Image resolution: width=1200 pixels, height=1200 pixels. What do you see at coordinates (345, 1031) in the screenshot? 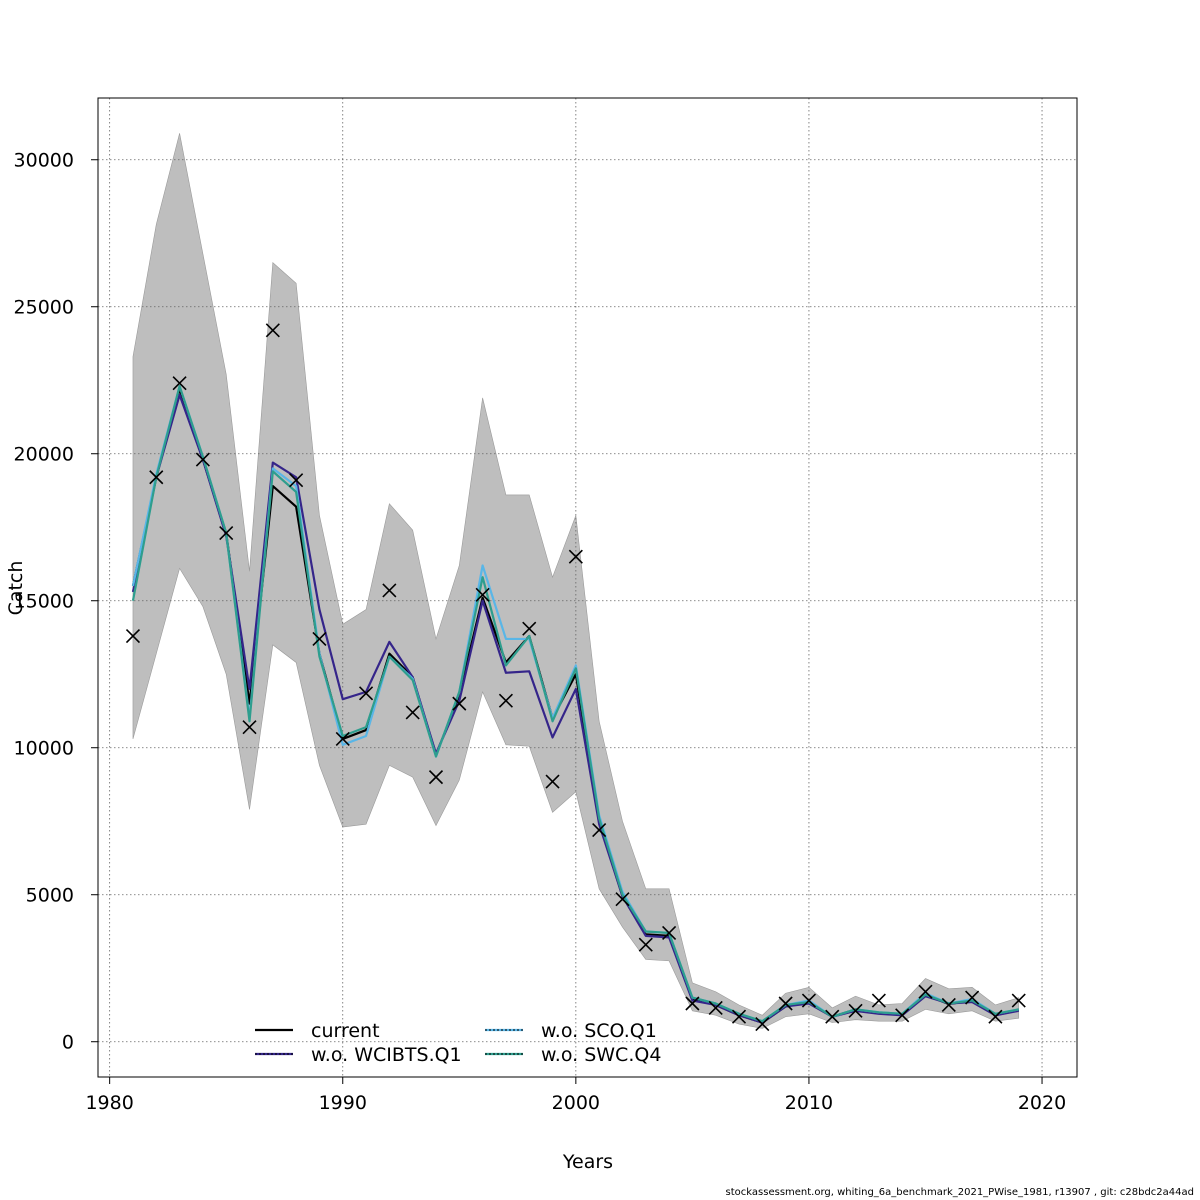
I see `legend-label: current` at bounding box center [345, 1031].